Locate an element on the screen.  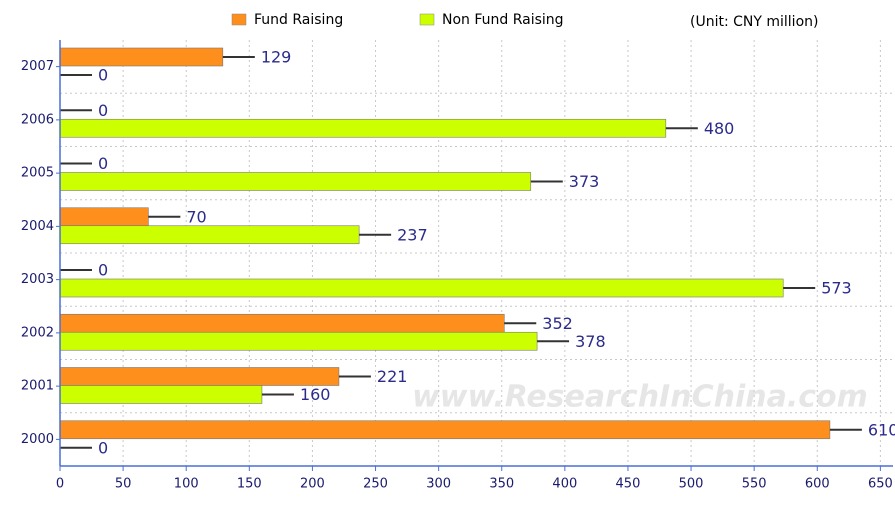
value-label: 221 is located at coordinates (392, 376).